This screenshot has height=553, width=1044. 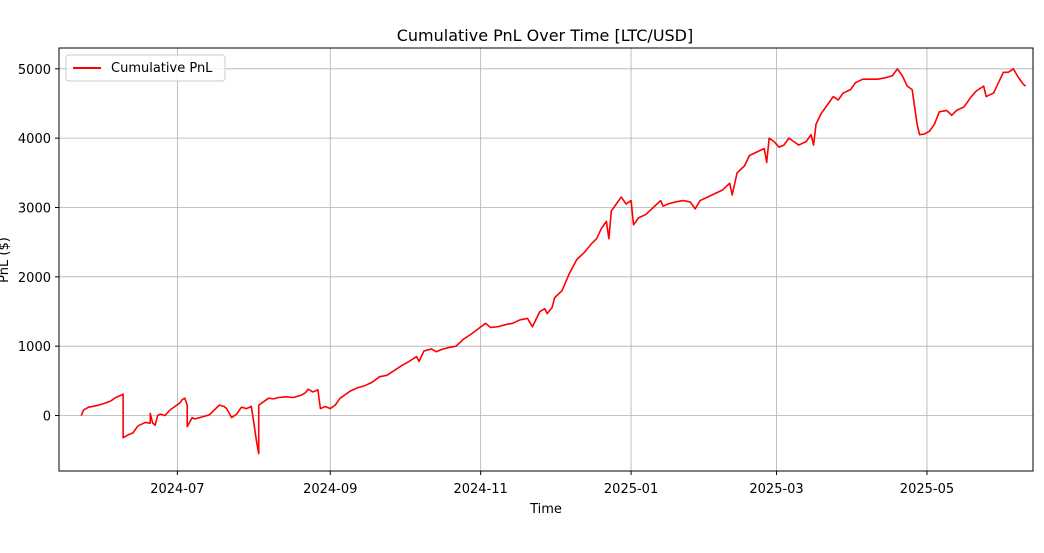 I want to click on y-axis: 0 1000 2000 3000 4000 5000, so click(x=38, y=244).